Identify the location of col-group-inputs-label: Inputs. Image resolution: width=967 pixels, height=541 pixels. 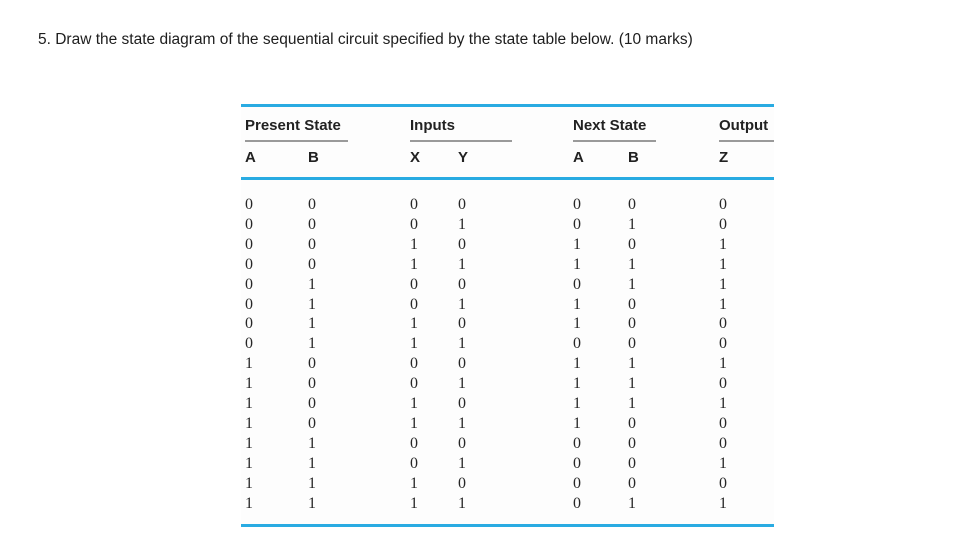
(461, 130).